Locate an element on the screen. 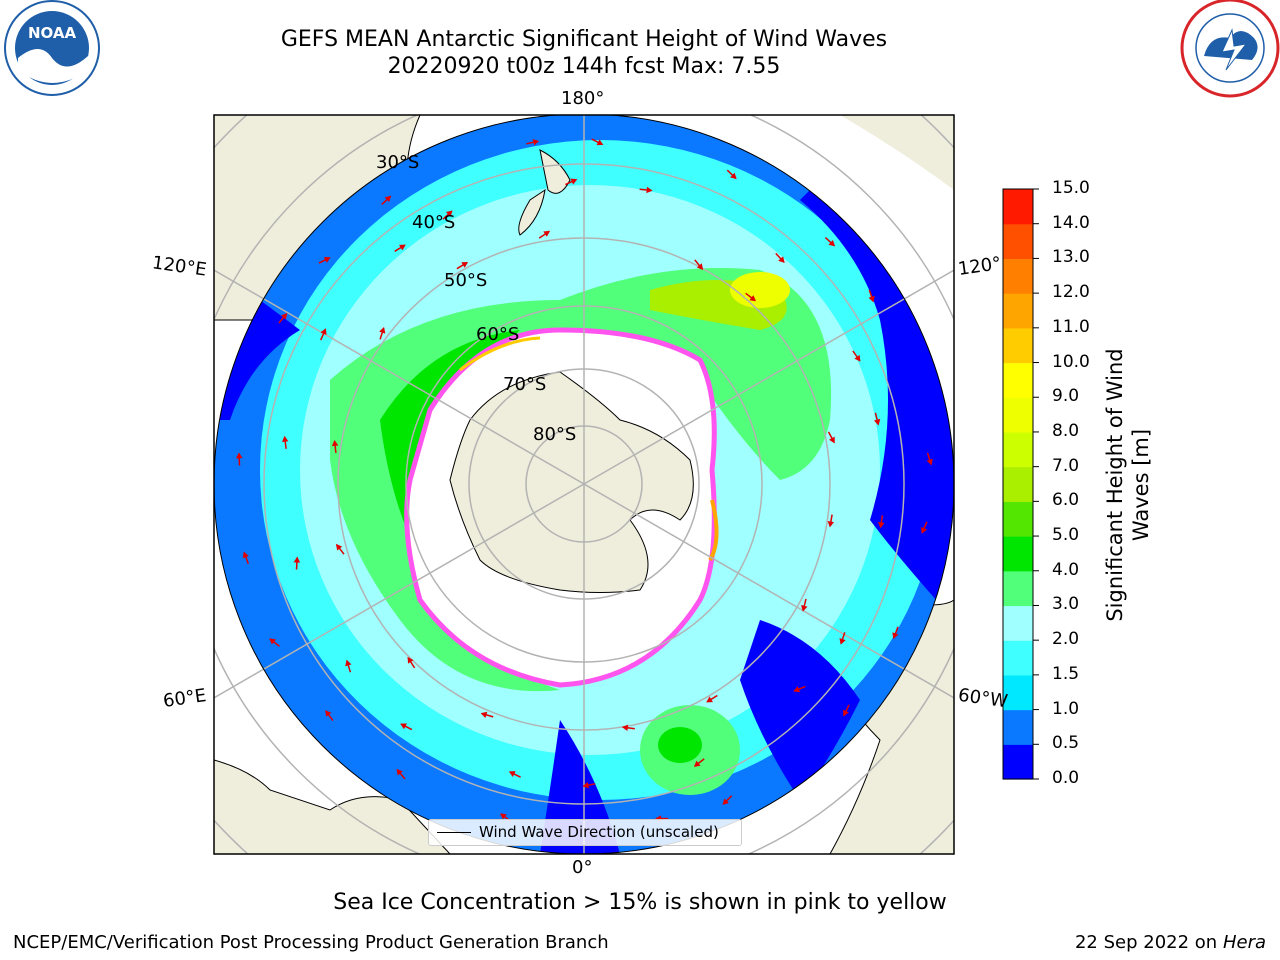 This screenshot has height=960, width=1280. colorbar-tick-label: 14.0 is located at coordinates (1071, 222).